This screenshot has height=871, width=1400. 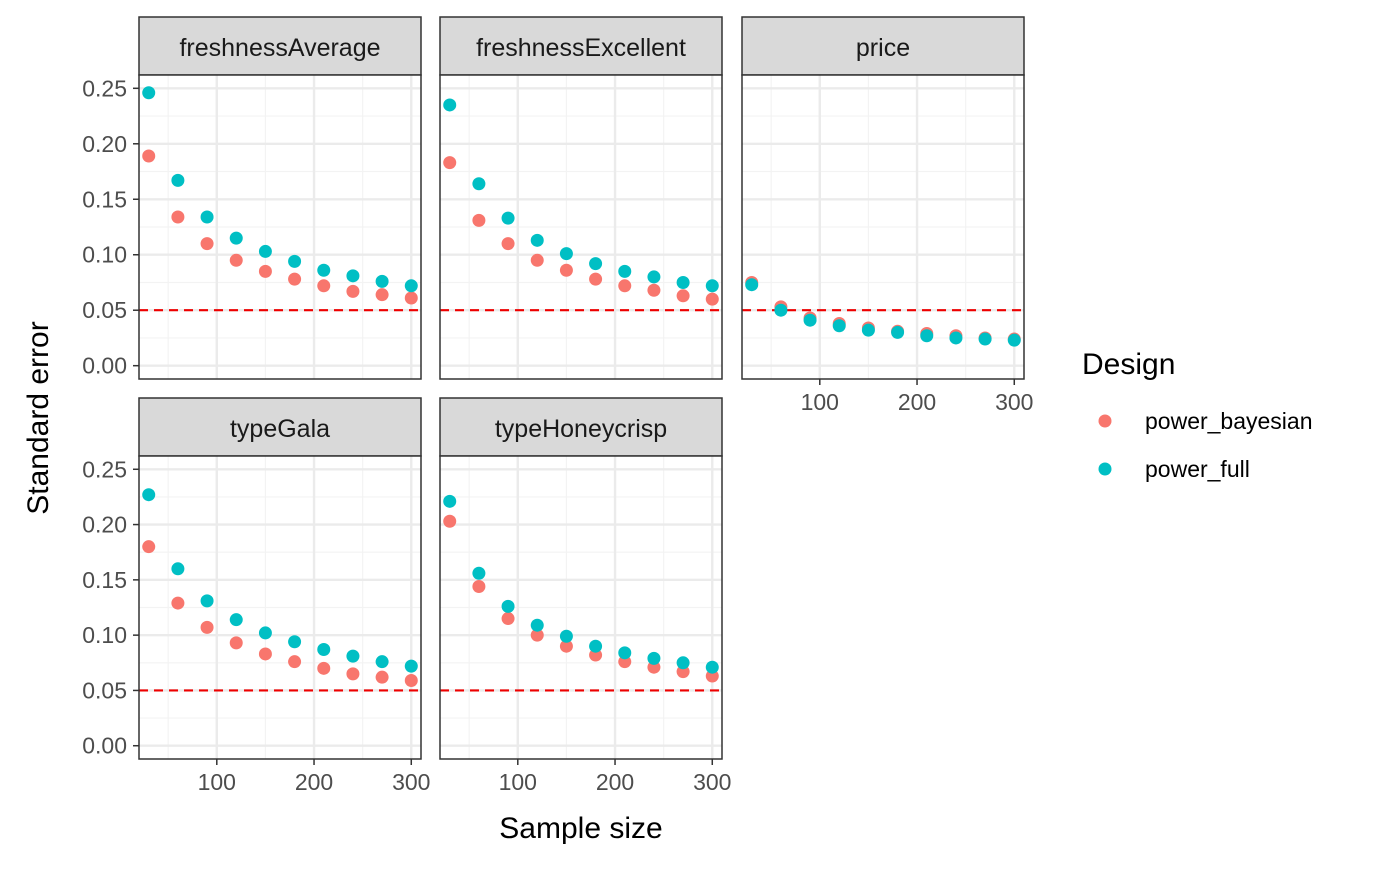 What do you see at coordinates (580, 828) in the screenshot?
I see `x-axis-title: Sample size` at bounding box center [580, 828].